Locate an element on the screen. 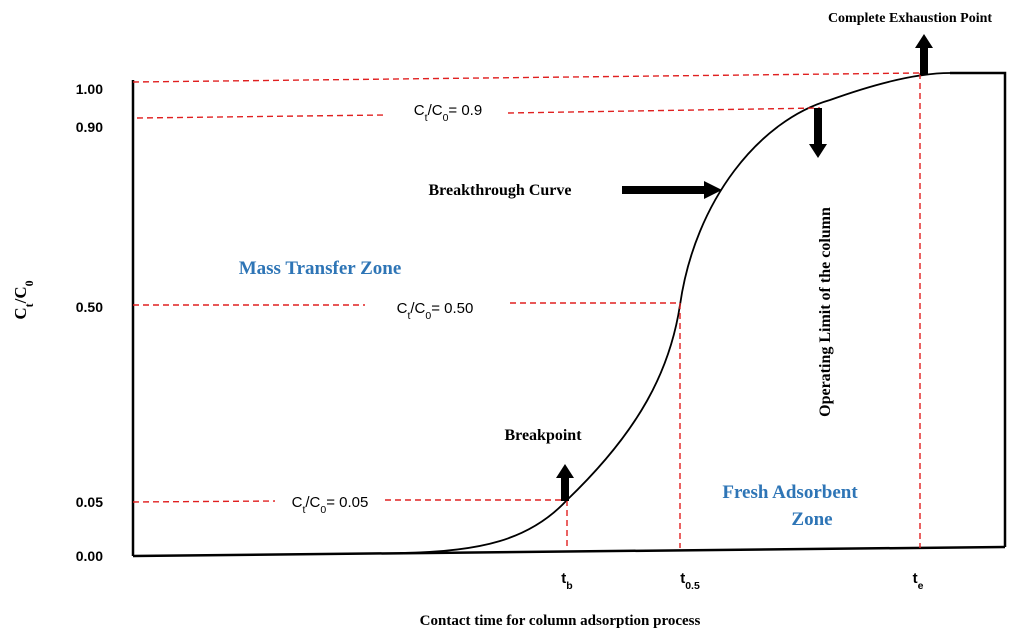  y-tick-label: 1.00 is located at coordinates (89, 89).